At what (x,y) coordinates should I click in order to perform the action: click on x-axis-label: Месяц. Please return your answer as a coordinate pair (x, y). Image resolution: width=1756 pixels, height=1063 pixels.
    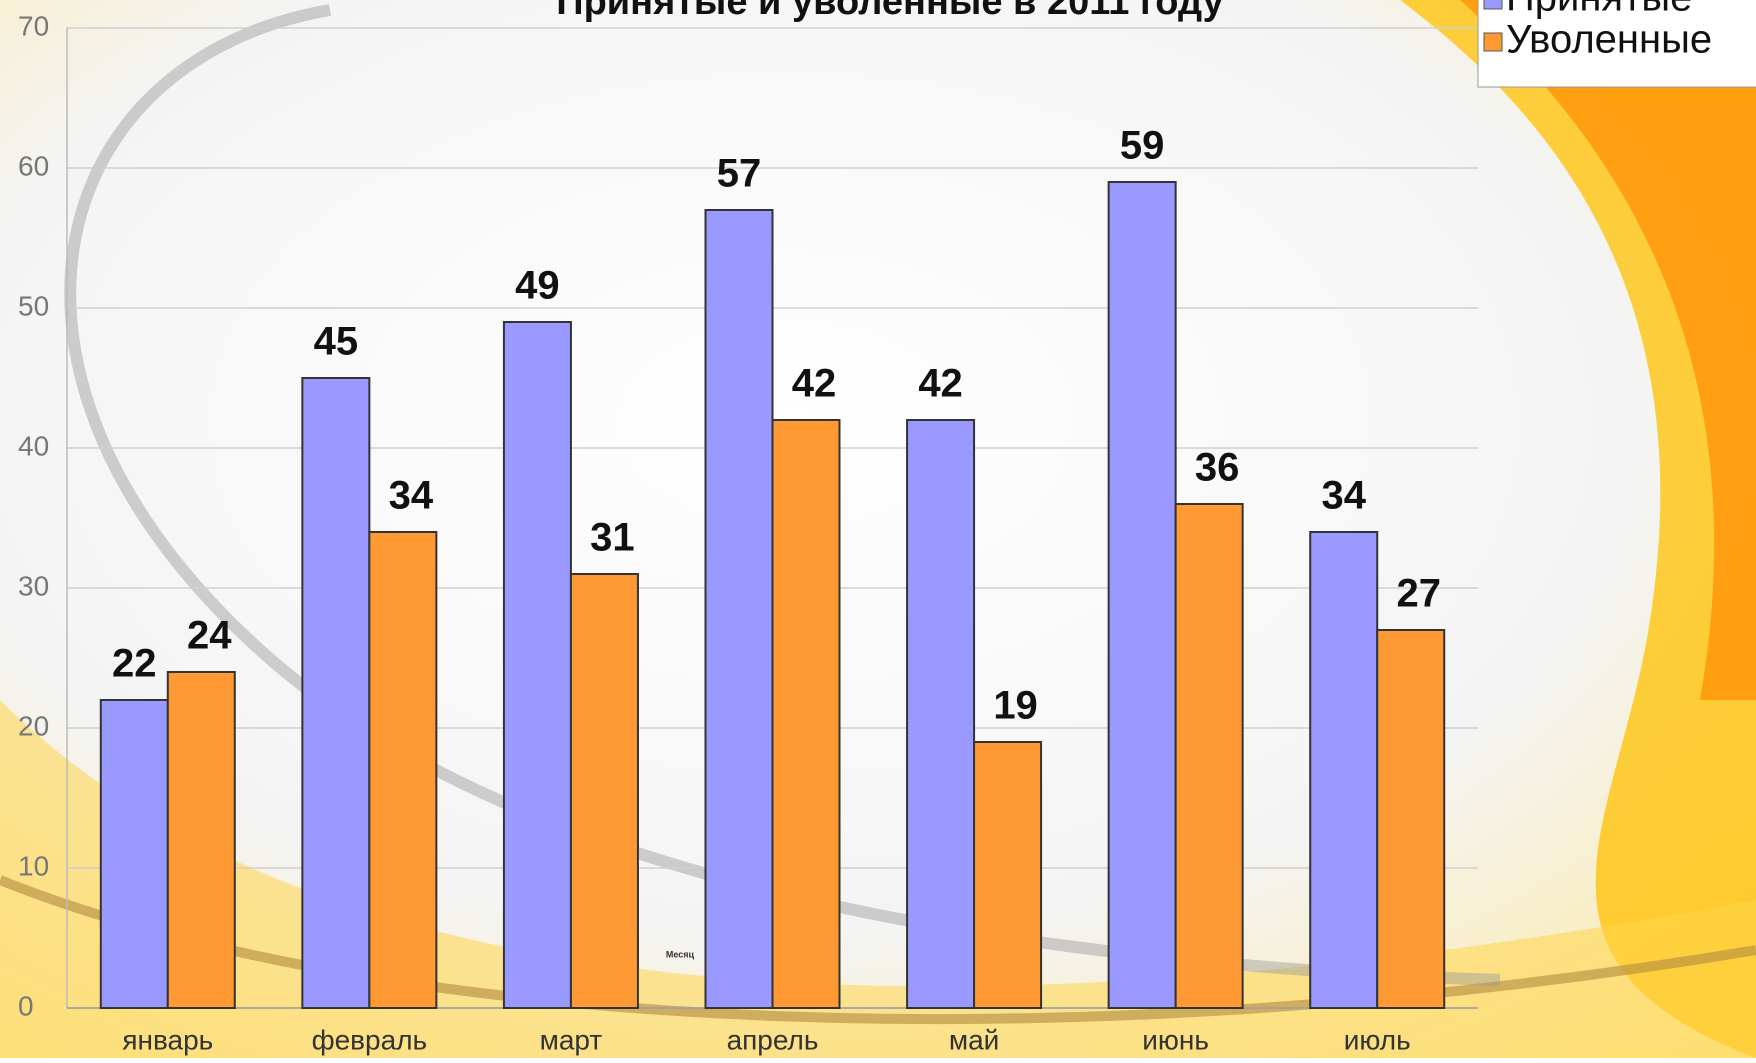
    Looking at the image, I should click on (680, 954).